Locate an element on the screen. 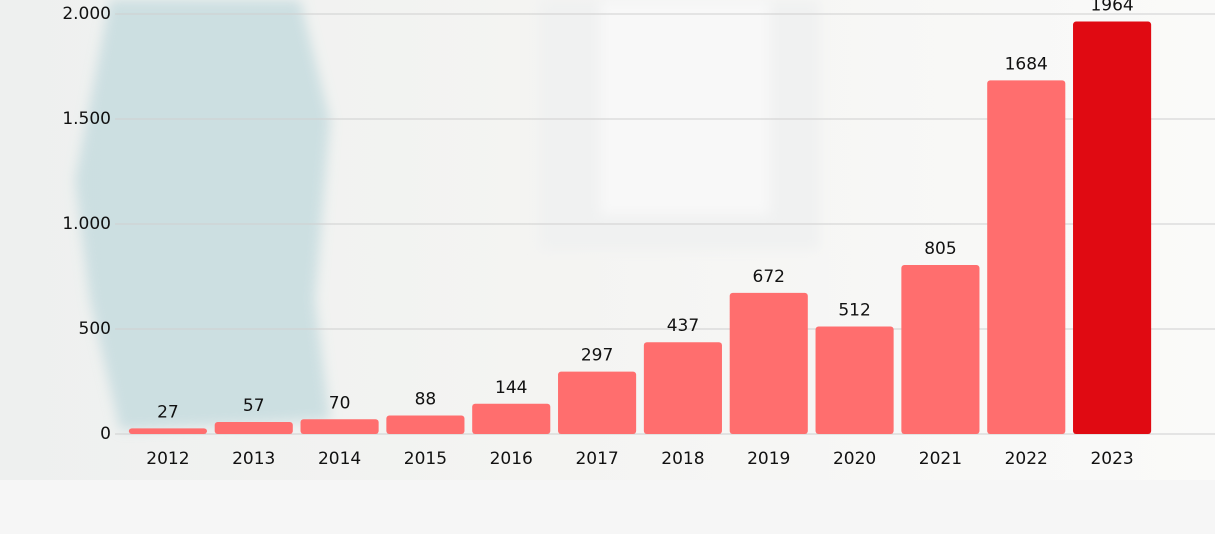 Image resolution: width=1215 pixels, height=534 pixels. y-tick-label: 0 is located at coordinates (105, 434).